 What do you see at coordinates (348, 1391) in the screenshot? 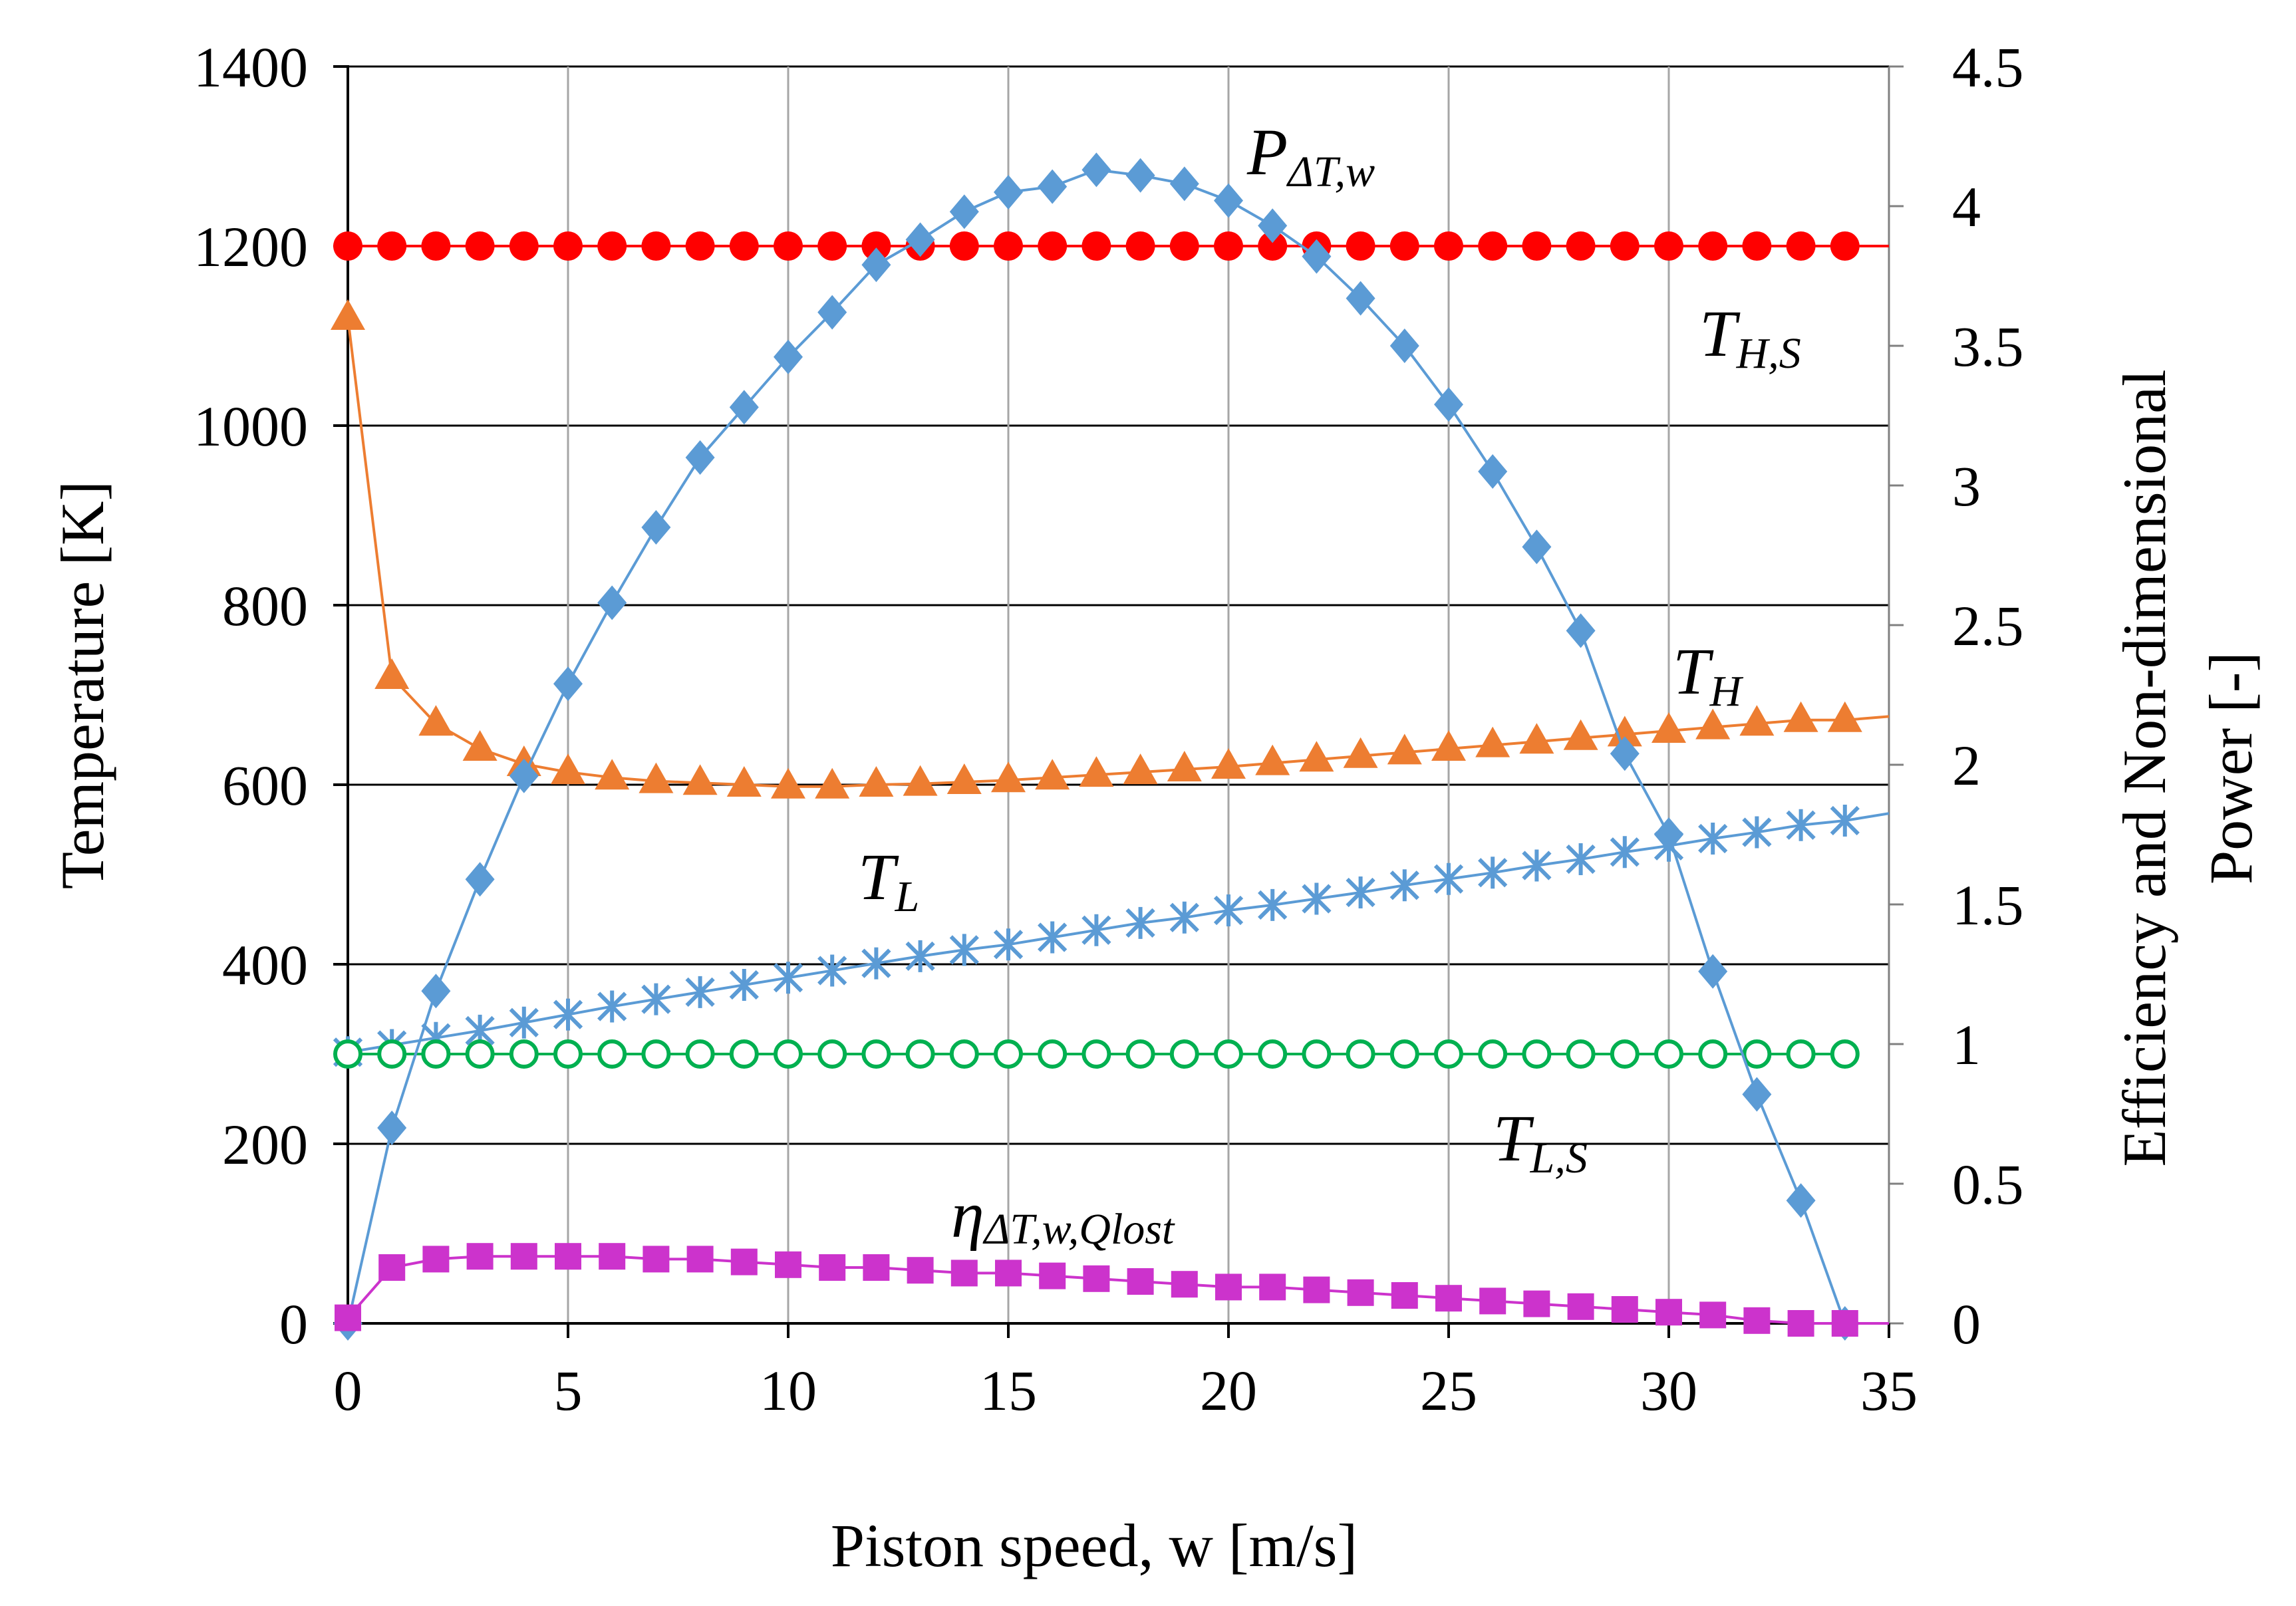
I see `x-tick-label: 0` at bounding box center [348, 1391].